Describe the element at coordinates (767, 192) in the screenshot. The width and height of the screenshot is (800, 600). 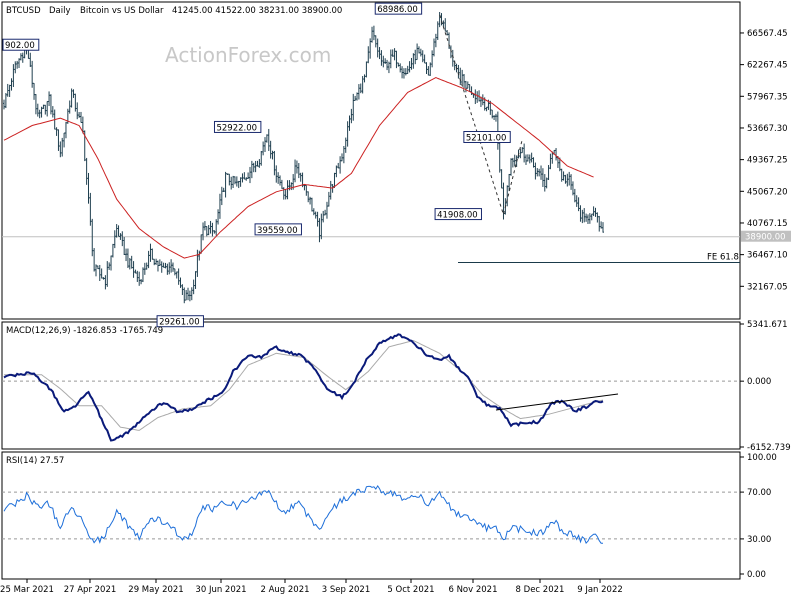
I see `price-y-tick-label: 45067.20` at that location.